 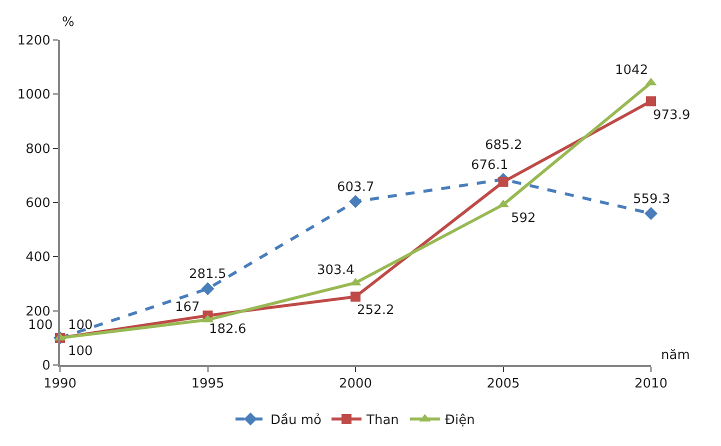 I want to click on legend-label: Than, so click(x=382, y=420).